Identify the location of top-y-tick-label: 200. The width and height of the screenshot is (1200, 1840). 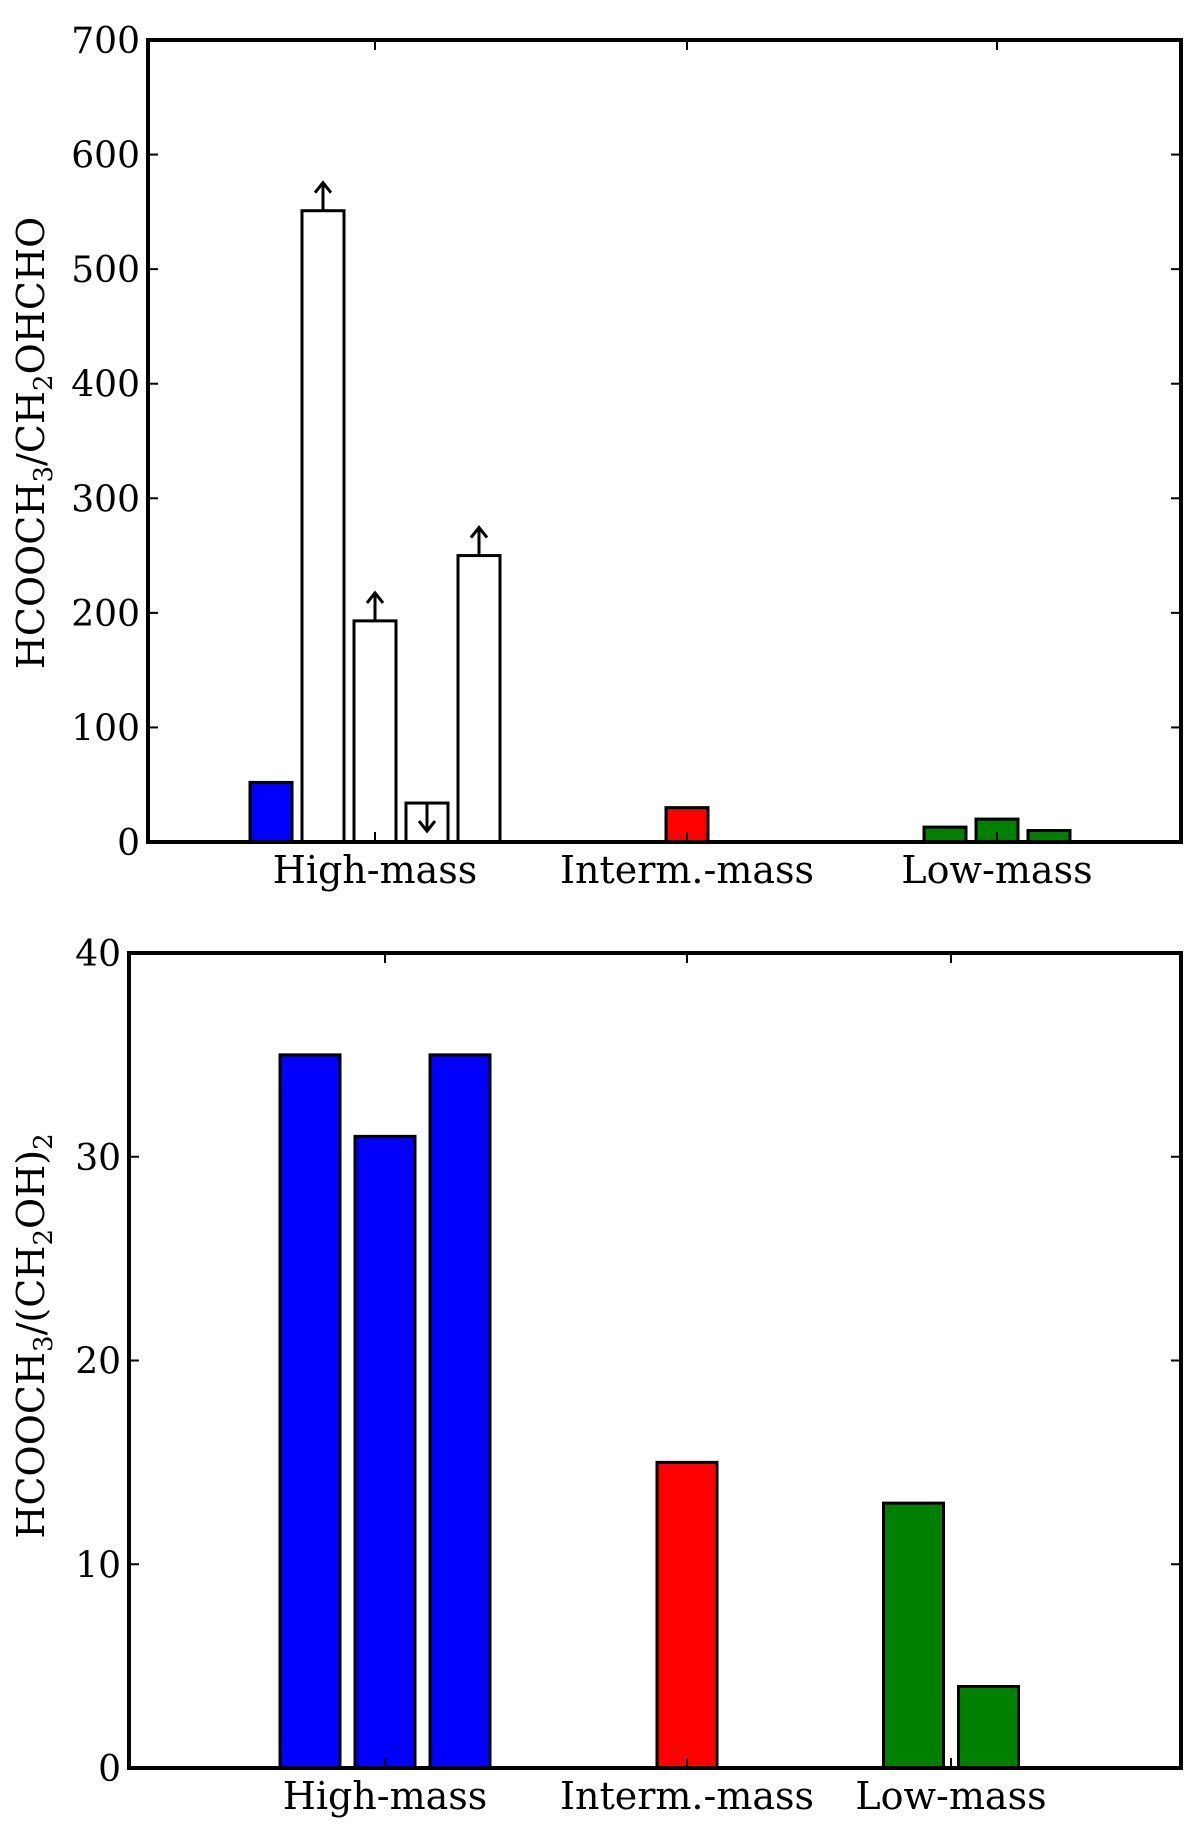
(105, 614).